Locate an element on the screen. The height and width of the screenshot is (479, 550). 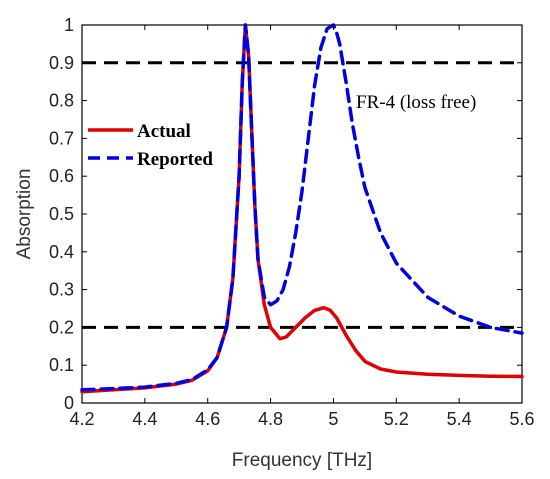
y-tick-label: 0.8 is located at coordinates (61, 101).